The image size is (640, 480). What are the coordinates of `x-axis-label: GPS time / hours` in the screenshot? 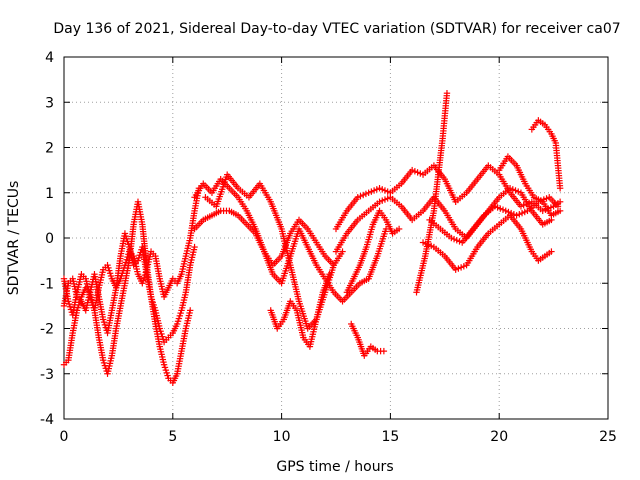 It's located at (334, 467).